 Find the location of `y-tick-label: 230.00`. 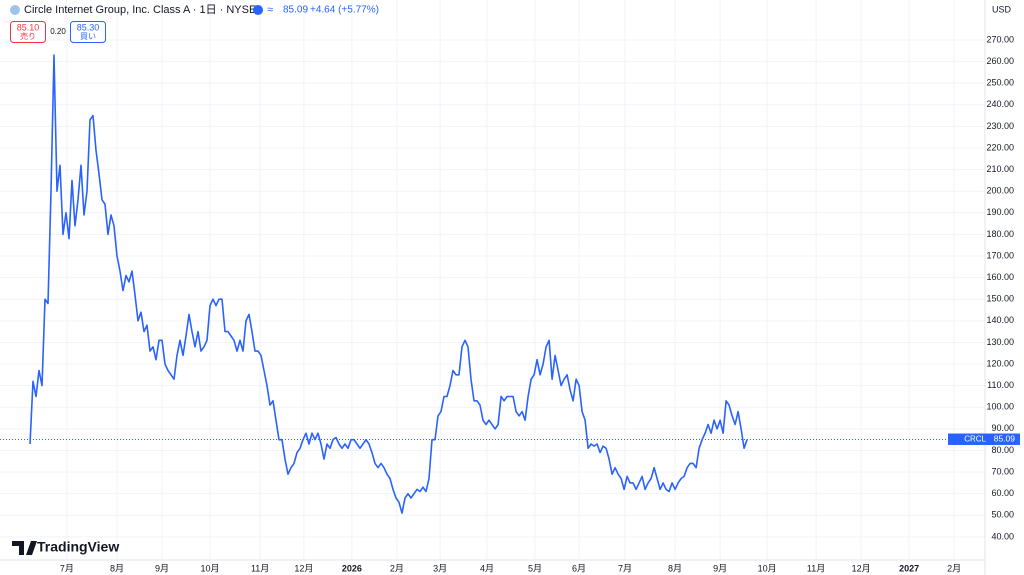

y-tick-label: 230.00 is located at coordinates (1000, 126).